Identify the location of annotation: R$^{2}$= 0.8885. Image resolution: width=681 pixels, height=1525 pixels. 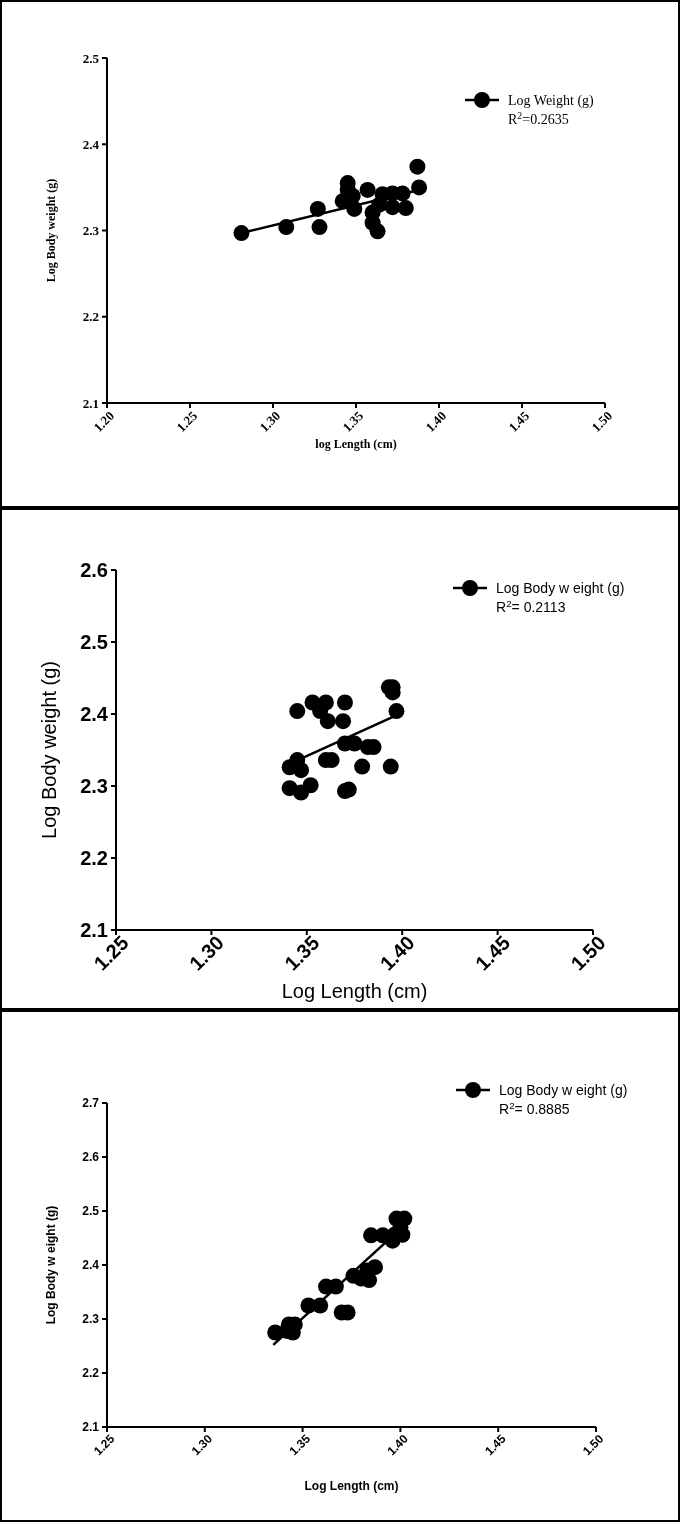
(534, 1108).